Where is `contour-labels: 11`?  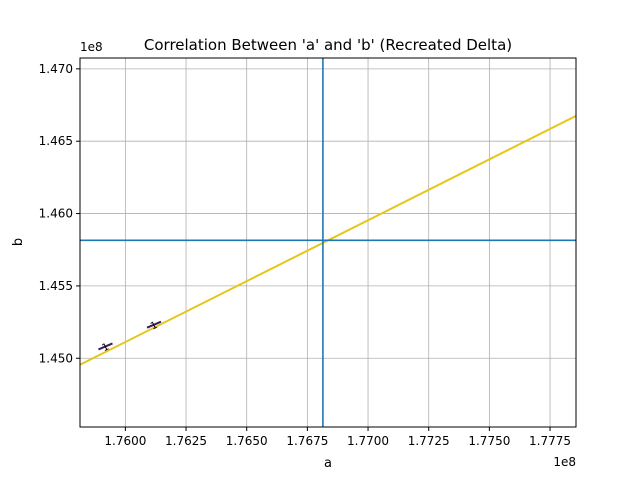
contour-labels: 11 is located at coordinates (130, 337).